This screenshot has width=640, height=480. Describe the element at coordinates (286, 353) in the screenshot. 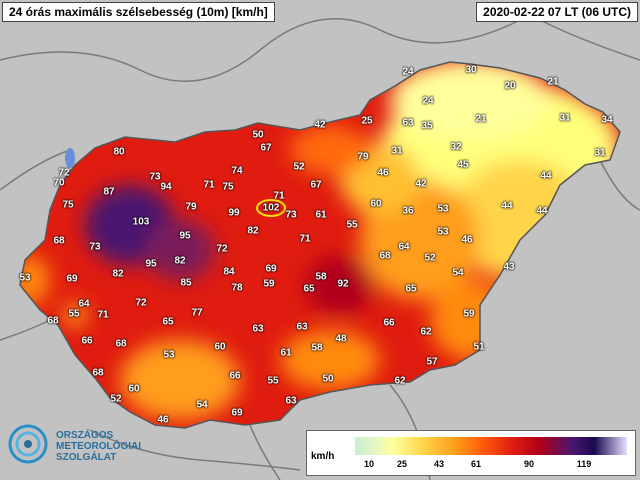

I see `station-value: 61` at that location.